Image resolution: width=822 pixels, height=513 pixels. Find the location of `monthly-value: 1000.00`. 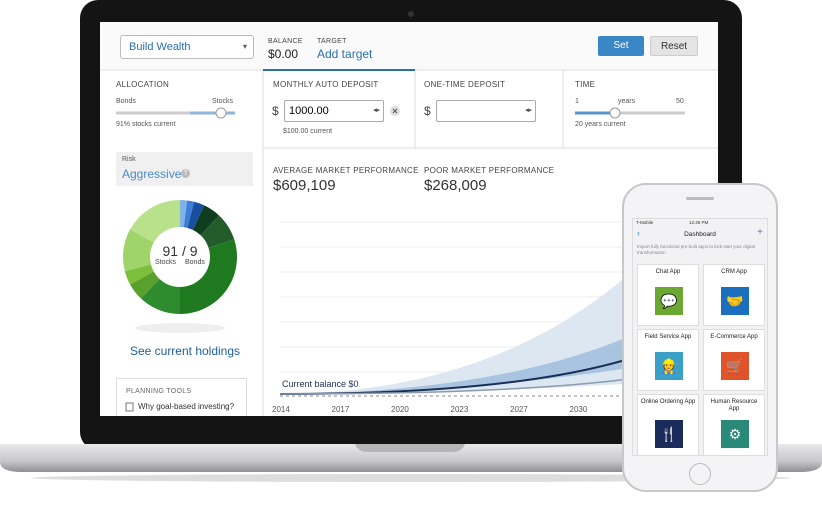

monthly-value: 1000.00 is located at coordinates (309, 111).